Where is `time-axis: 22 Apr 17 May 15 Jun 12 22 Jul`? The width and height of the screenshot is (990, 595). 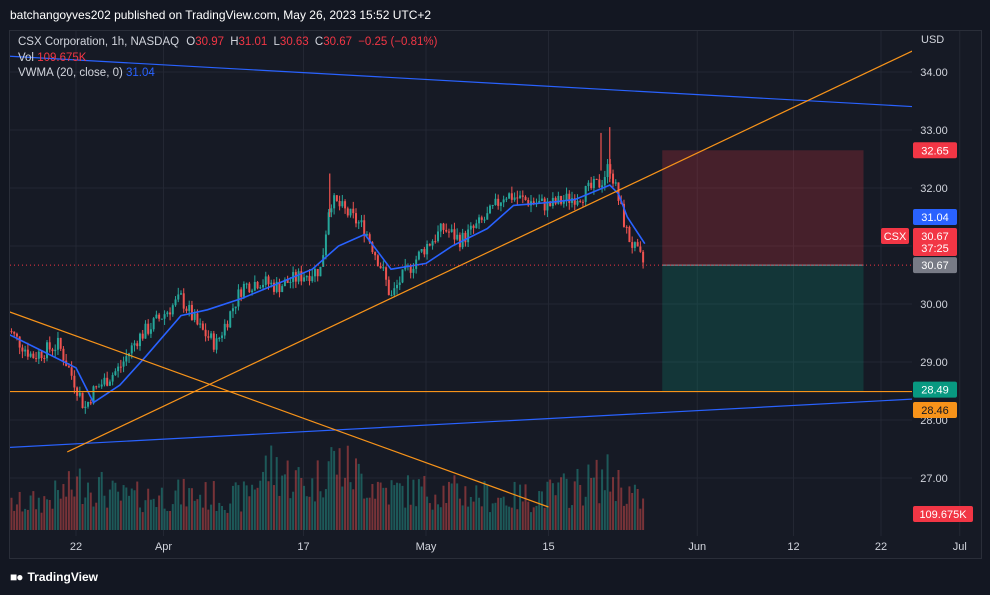 time-axis: 22 Apr 17 May 15 Jun 12 22 Jul is located at coordinates (518, 547).